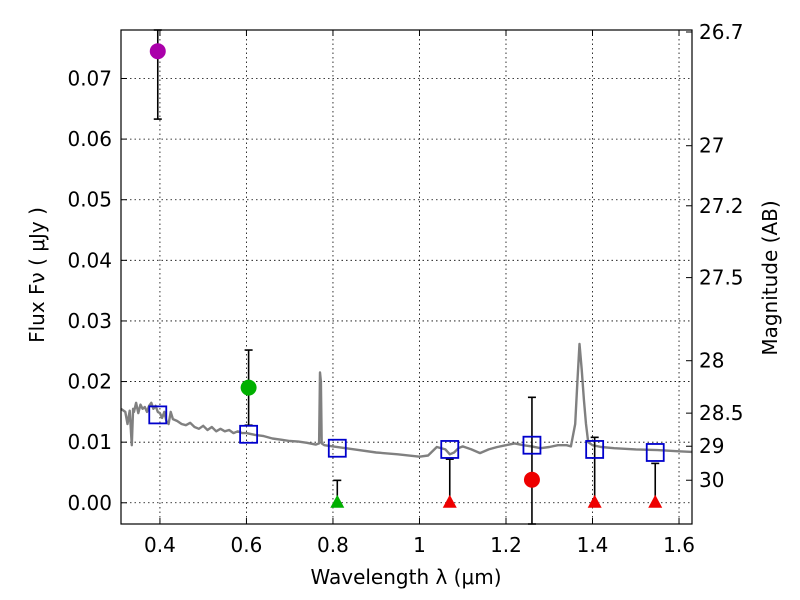  Describe the element at coordinates (770, 277) in the screenshot. I see `y2-axis-label: Magnitude (AB)` at that location.